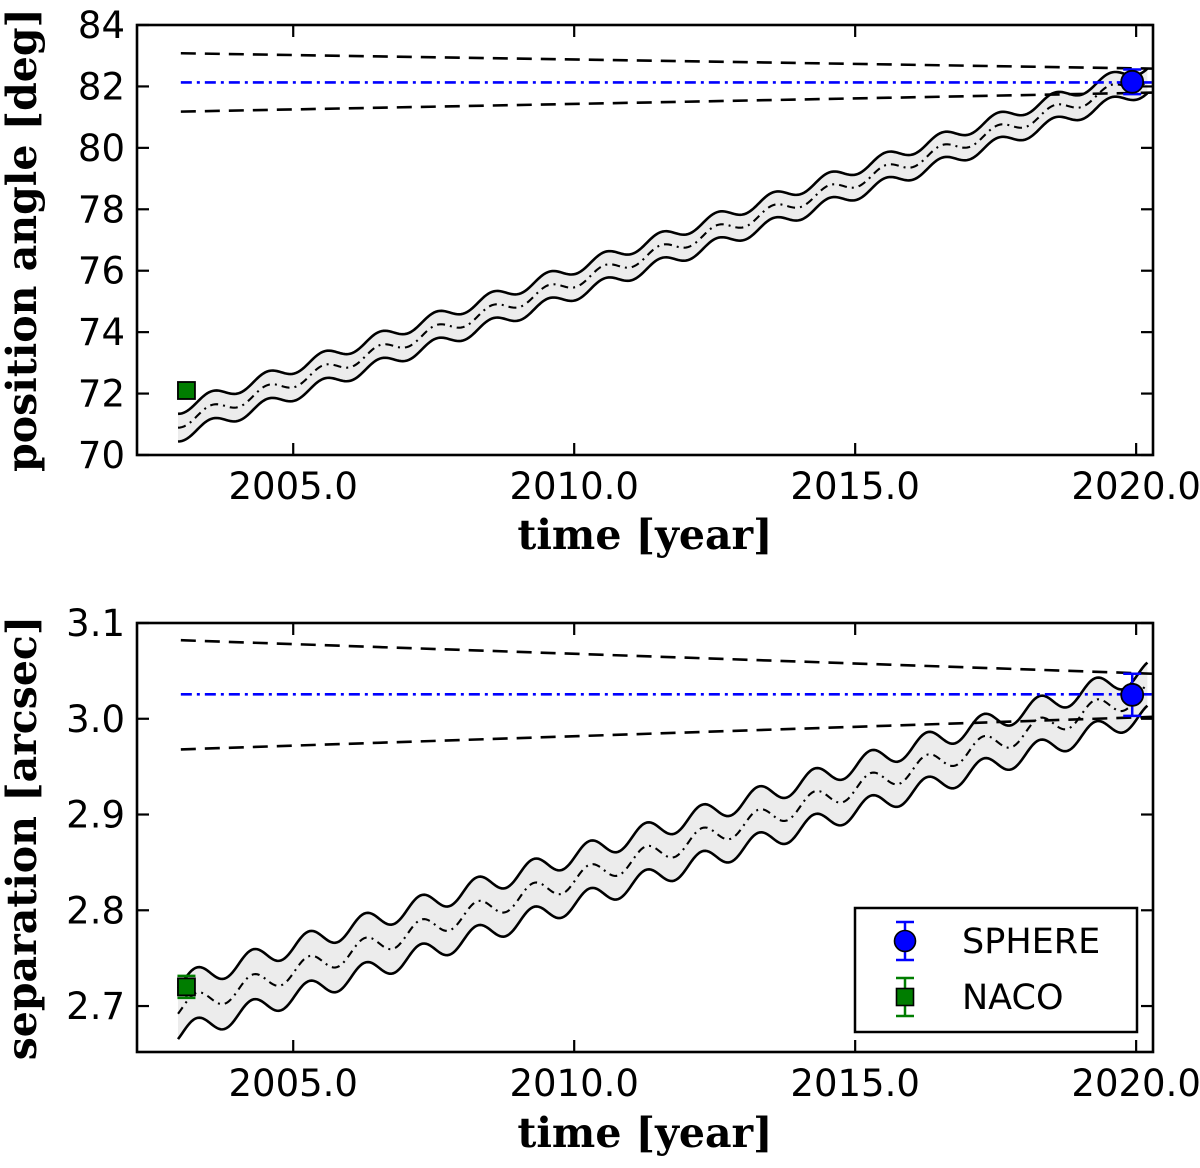 This screenshot has width=1200, height=1168. Describe the element at coordinates (101, 25) in the screenshot. I see `y-tick-label: 84` at that location.